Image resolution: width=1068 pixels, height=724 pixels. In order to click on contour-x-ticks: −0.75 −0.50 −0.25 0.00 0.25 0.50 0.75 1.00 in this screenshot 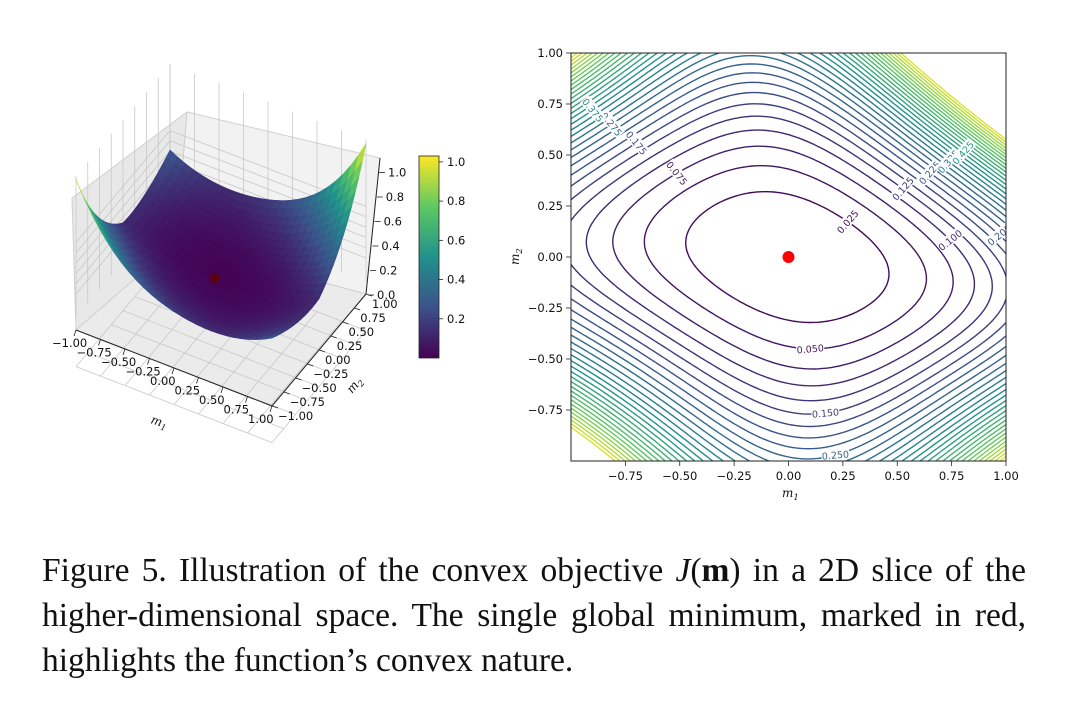, I will do `click(813, 472)`.